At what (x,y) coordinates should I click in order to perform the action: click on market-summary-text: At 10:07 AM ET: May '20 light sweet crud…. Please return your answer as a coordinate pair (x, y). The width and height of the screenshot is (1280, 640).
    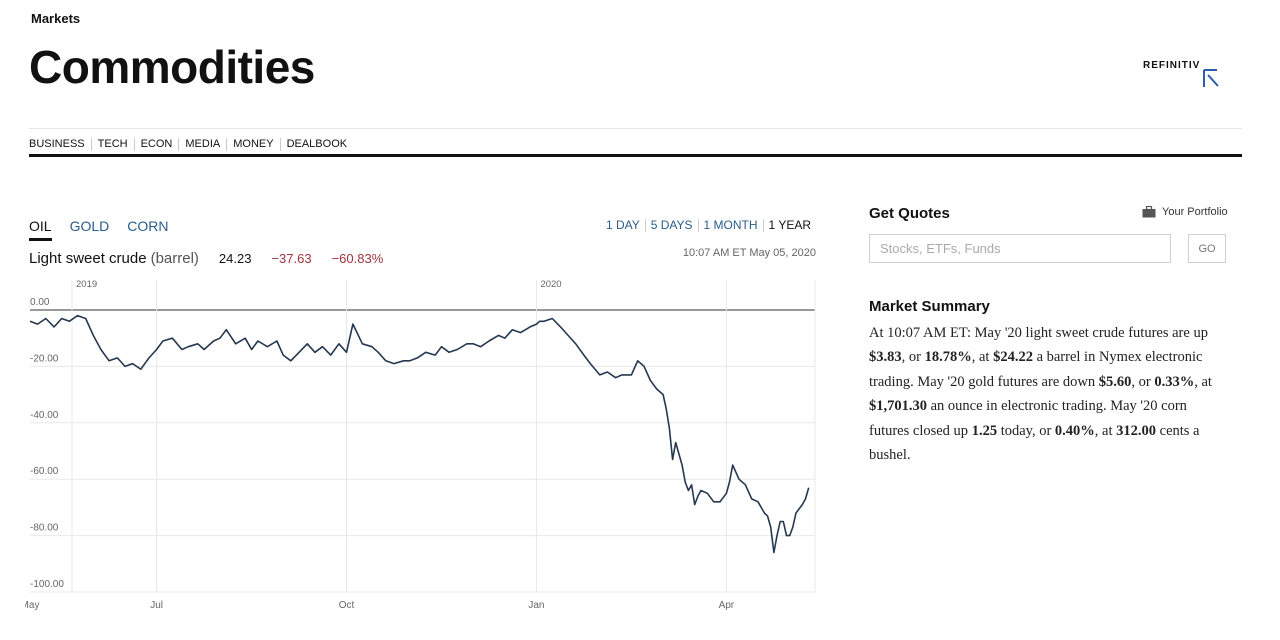
    Looking at the image, I should click on (1049, 394).